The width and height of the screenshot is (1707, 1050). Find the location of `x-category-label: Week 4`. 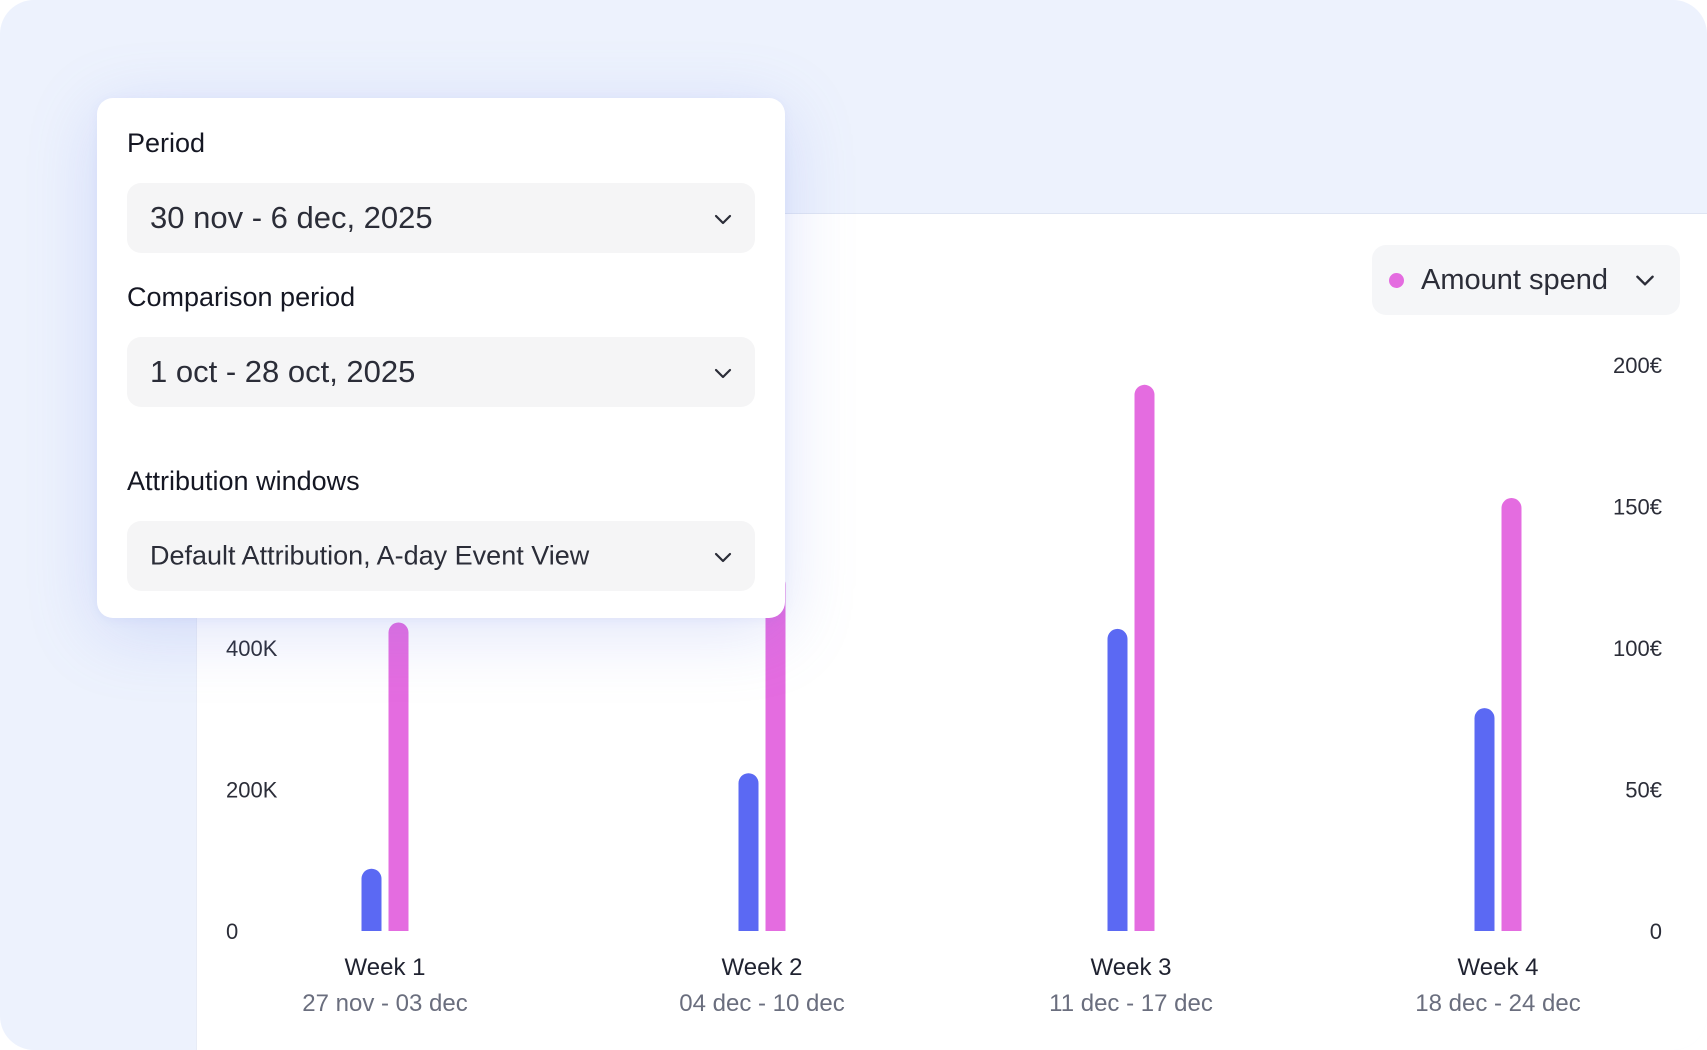

x-category-label: Week 4 is located at coordinates (1498, 967).